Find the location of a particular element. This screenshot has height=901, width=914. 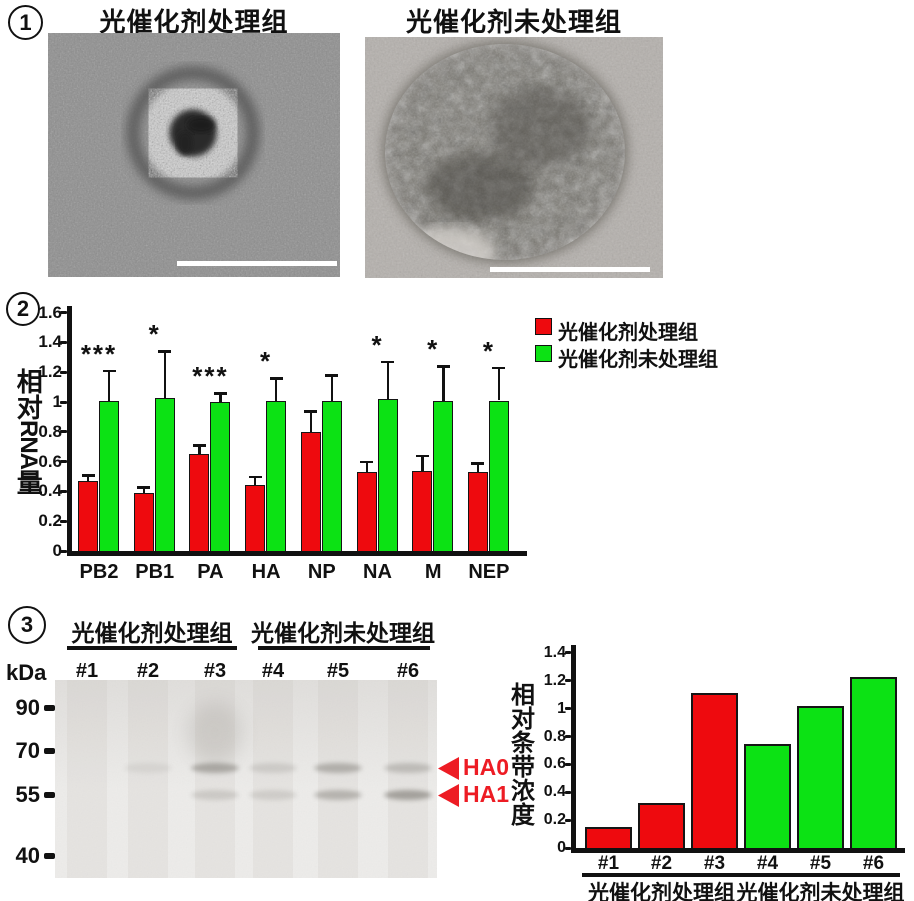

blot-group-underline-treated is located at coordinates (152, 648).